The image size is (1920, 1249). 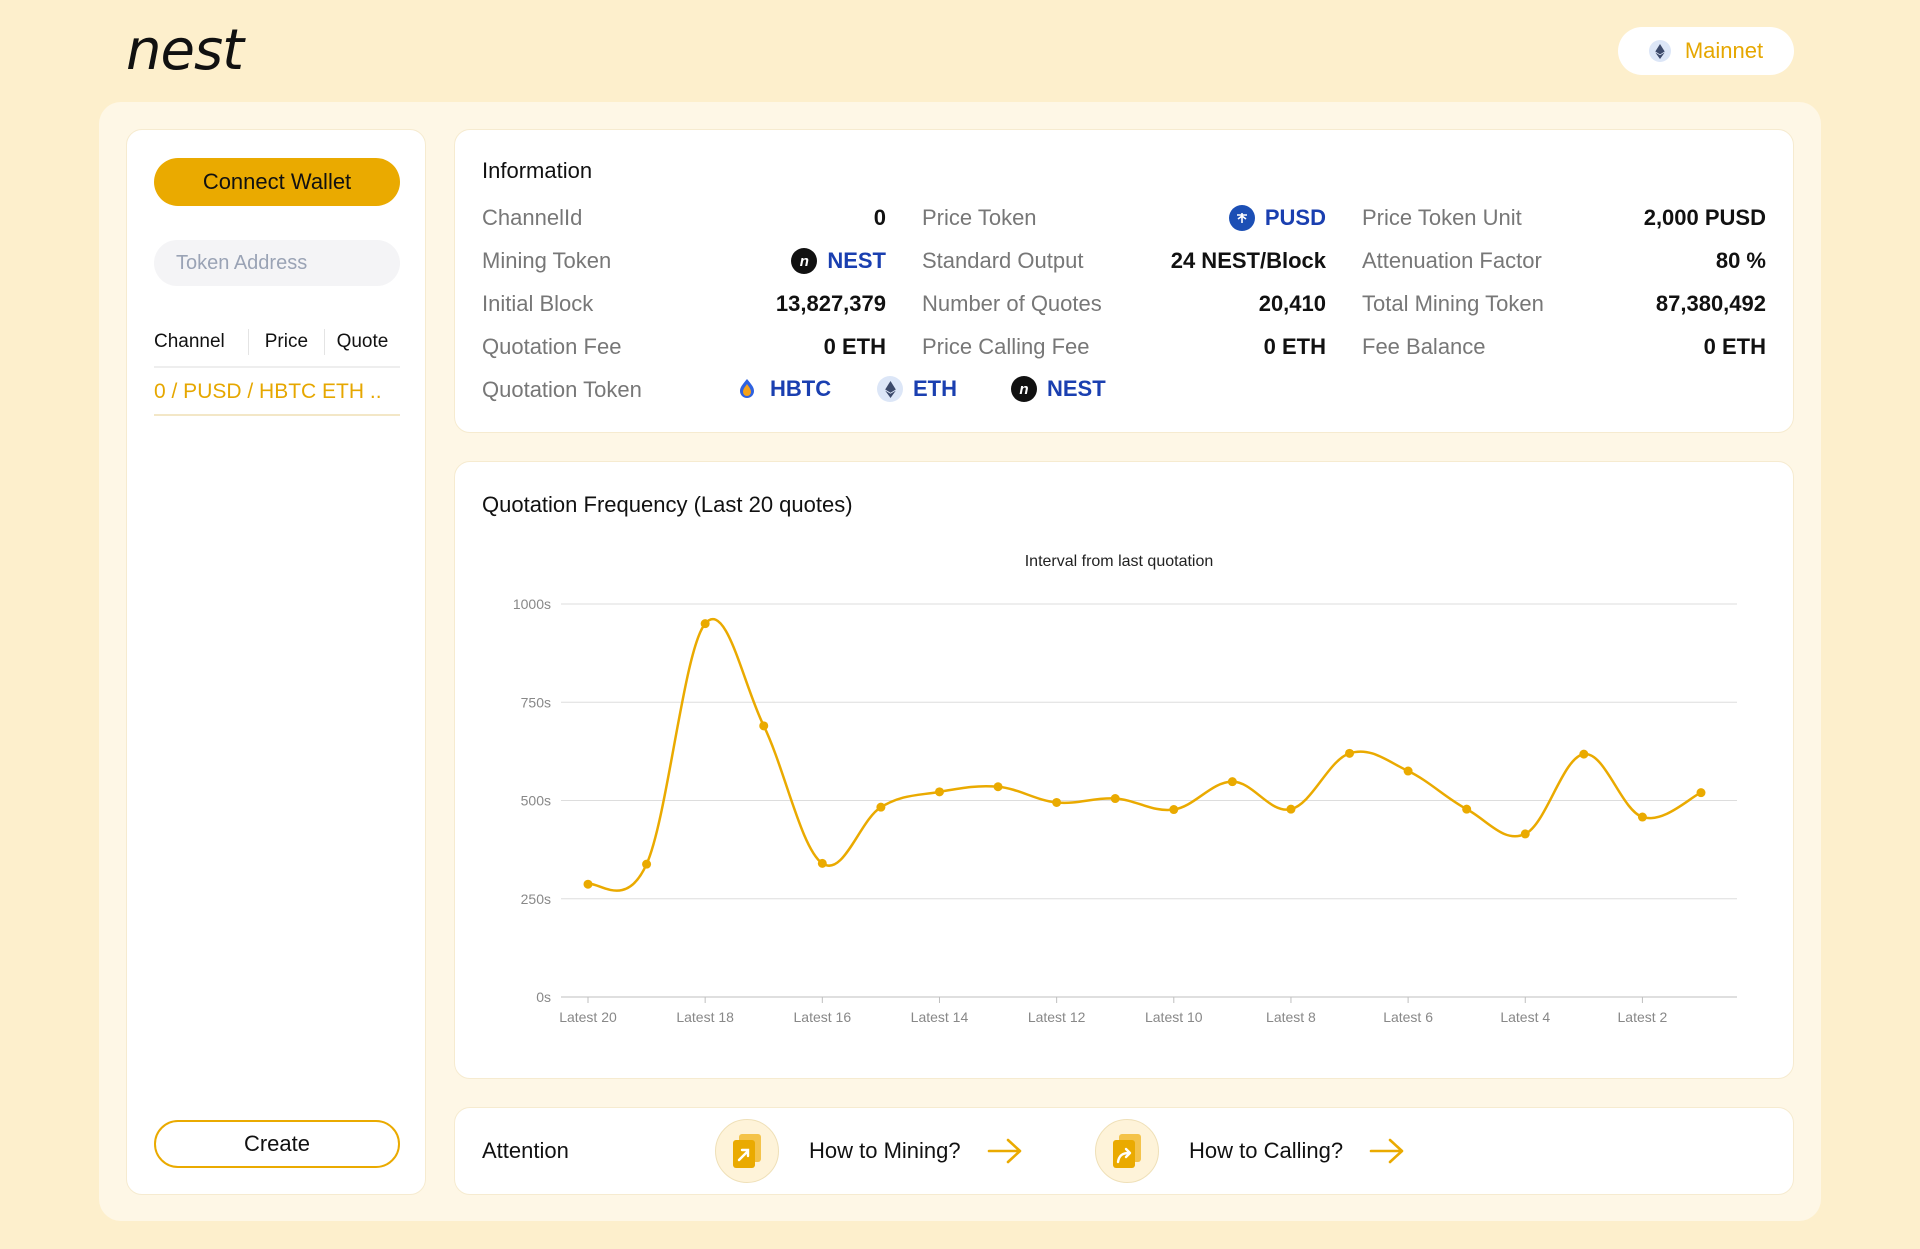 What do you see at coordinates (1452, 260) in the screenshot?
I see `info-label: Attenuation Factor` at bounding box center [1452, 260].